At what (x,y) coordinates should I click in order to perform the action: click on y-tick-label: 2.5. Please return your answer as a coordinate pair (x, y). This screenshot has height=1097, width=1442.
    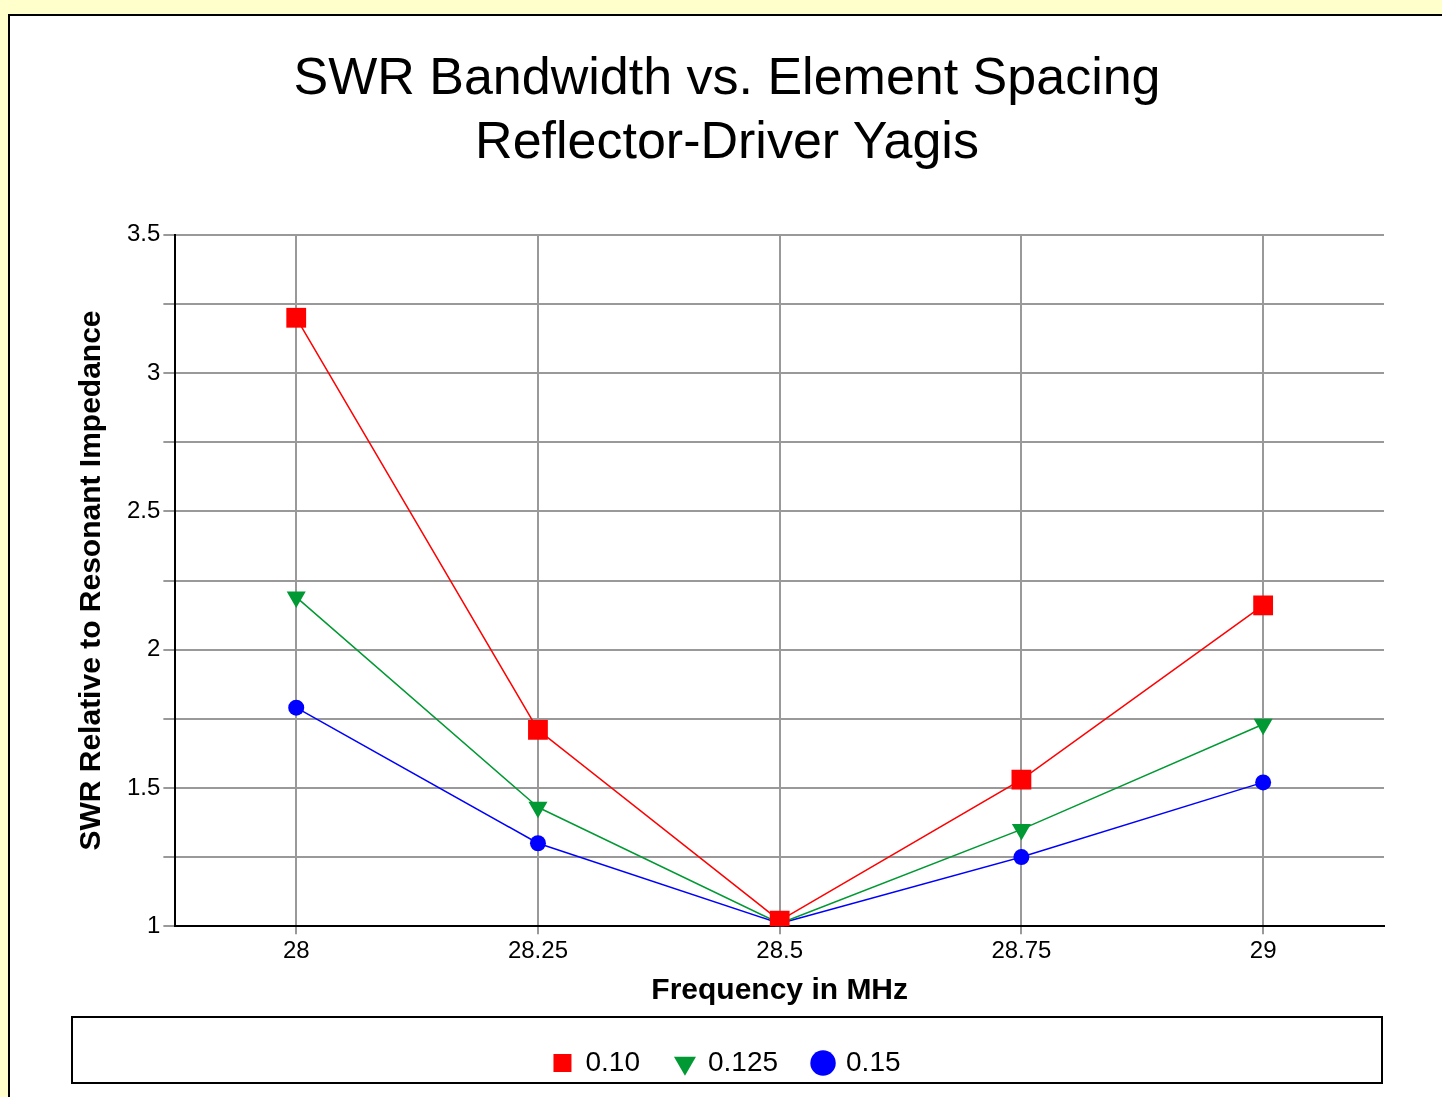
    Looking at the image, I should click on (143, 509).